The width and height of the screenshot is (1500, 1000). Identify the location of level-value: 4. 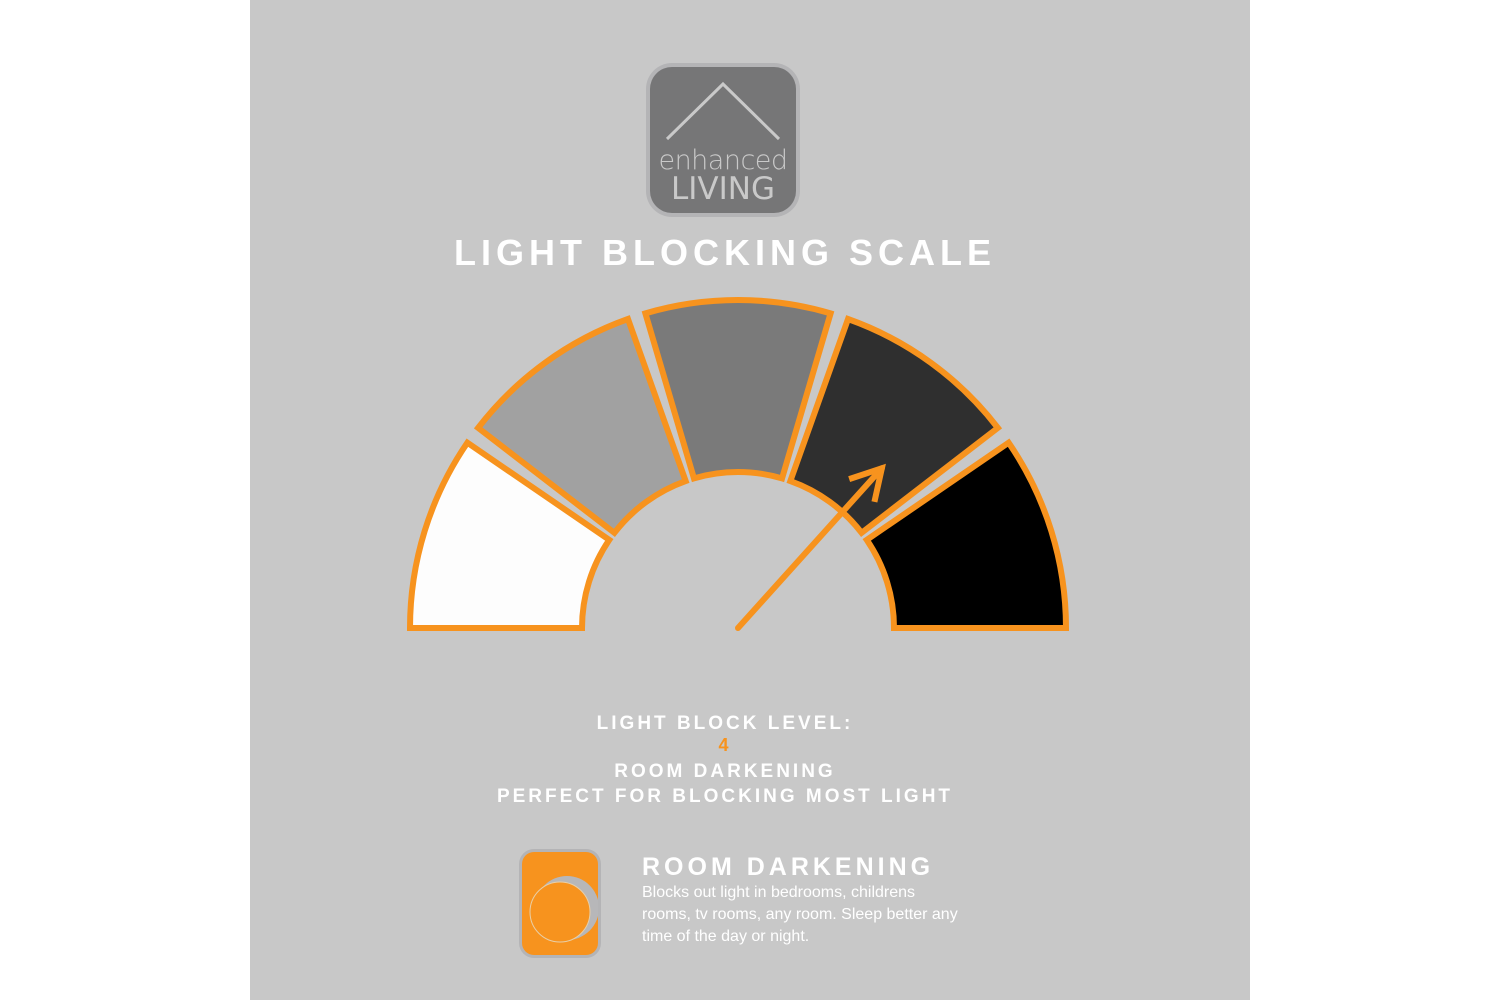
(725, 745).